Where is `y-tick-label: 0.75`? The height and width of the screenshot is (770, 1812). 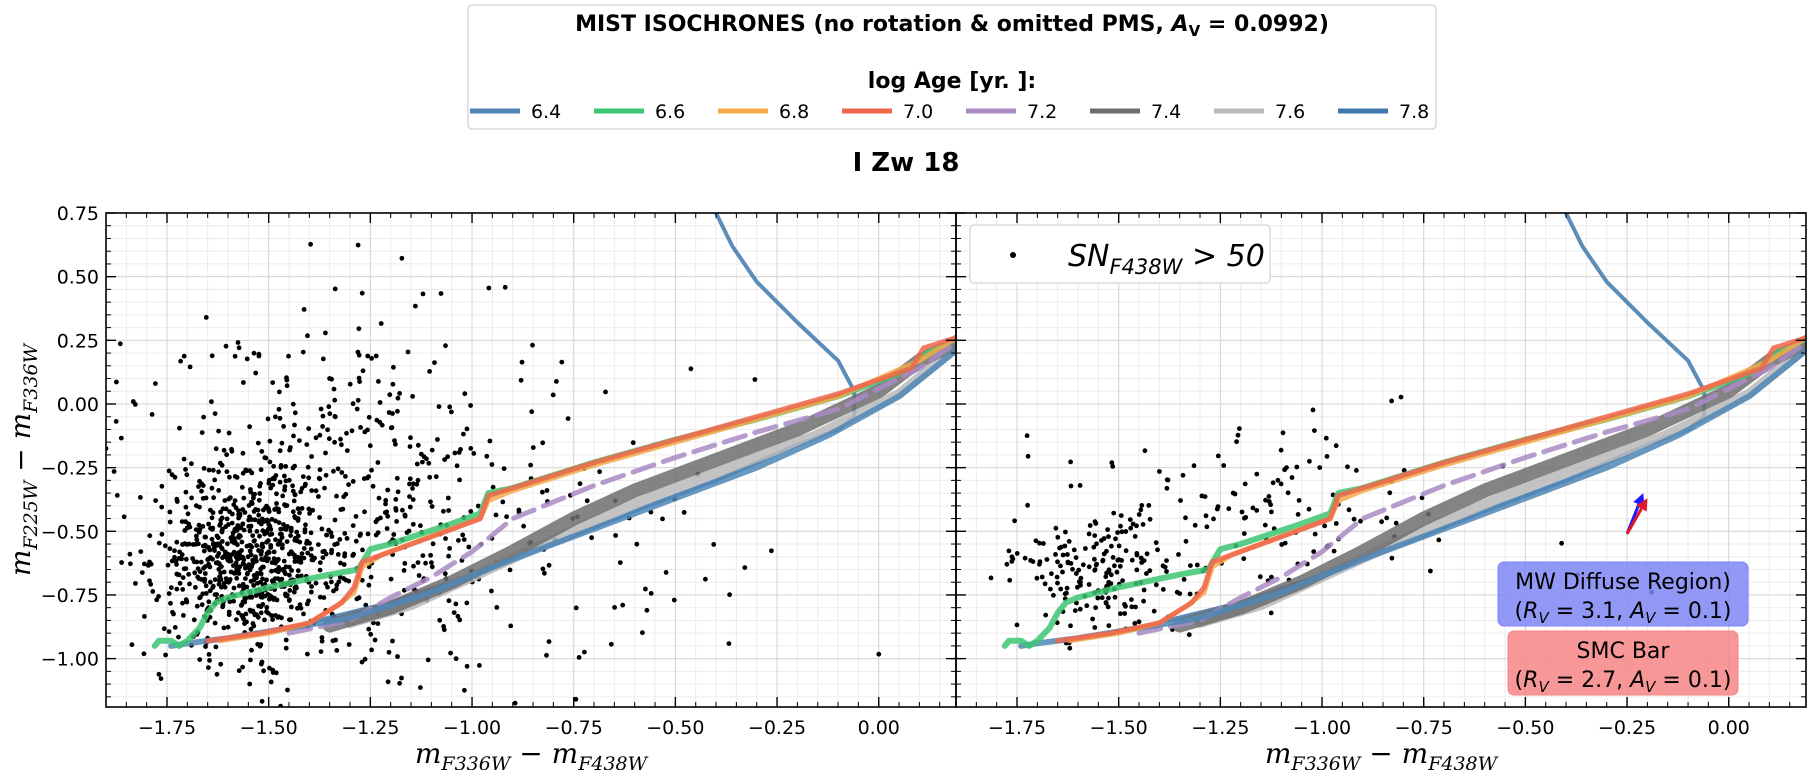
y-tick-label: 0.75 is located at coordinates (78, 214).